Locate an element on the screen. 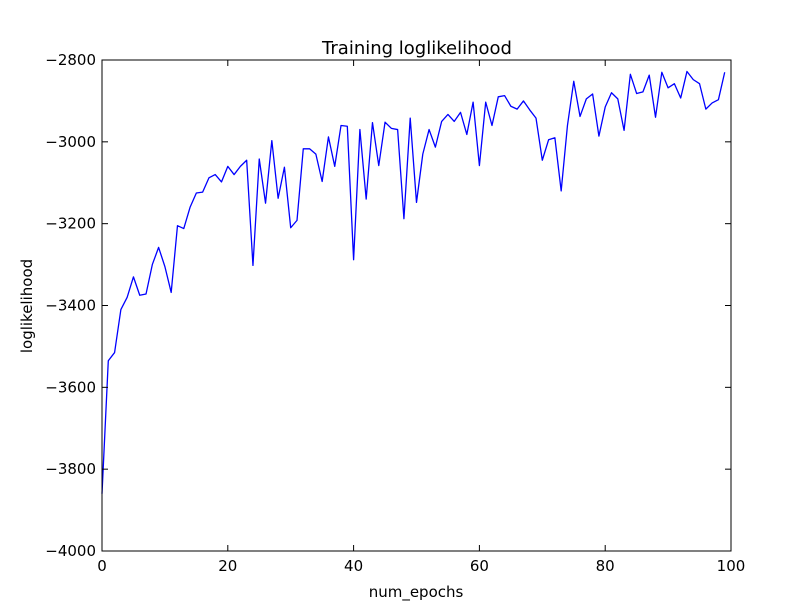 This screenshot has width=812, height=616. y-tick-label: −3200 is located at coordinates (70, 224).